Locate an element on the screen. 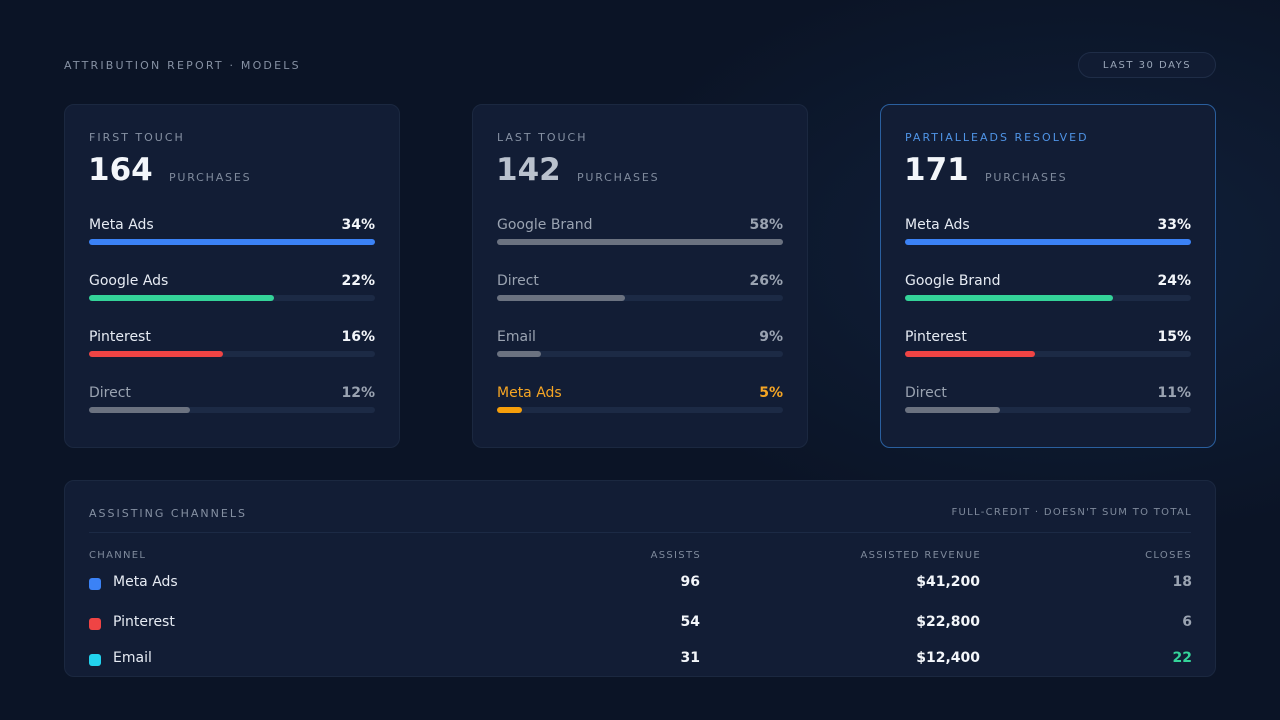  channel-row: Google Brand 58% is located at coordinates (640, 232).